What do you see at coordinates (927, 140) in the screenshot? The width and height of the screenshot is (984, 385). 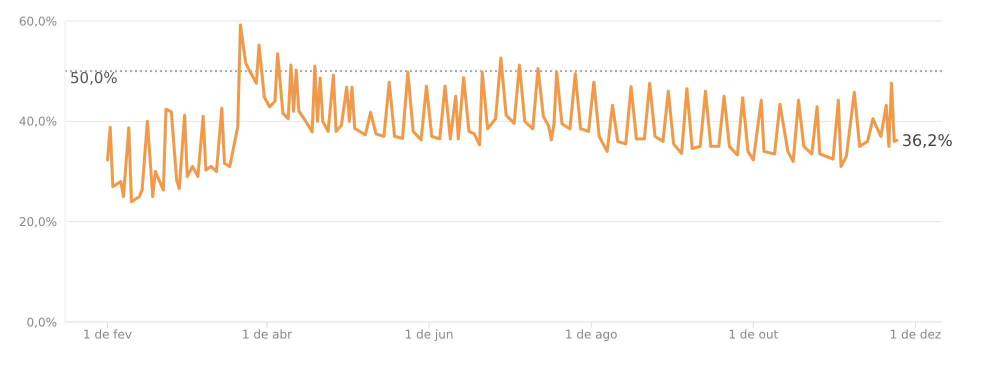 I see `annotation: 36,2%` at bounding box center [927, 140].